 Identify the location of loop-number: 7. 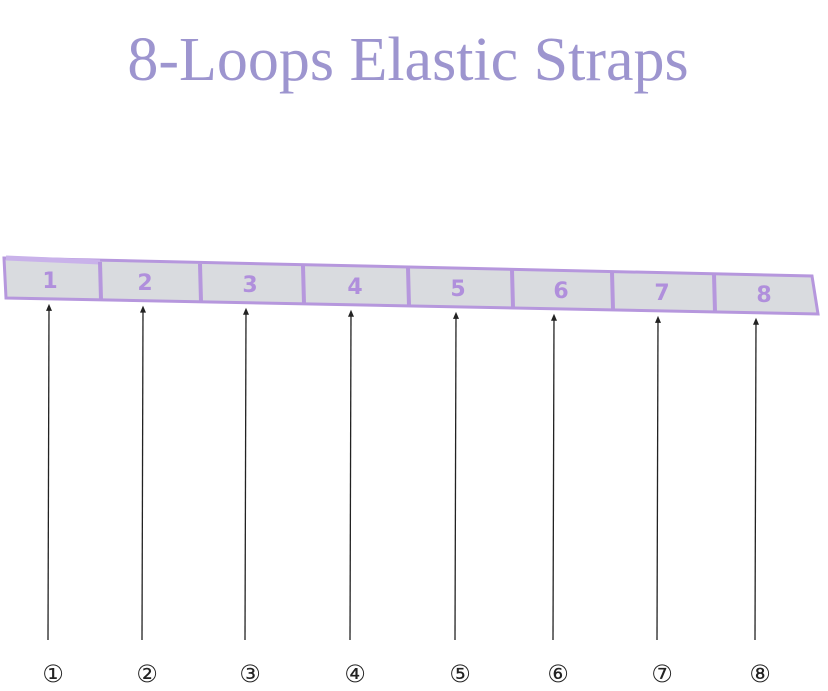
(661, 293).